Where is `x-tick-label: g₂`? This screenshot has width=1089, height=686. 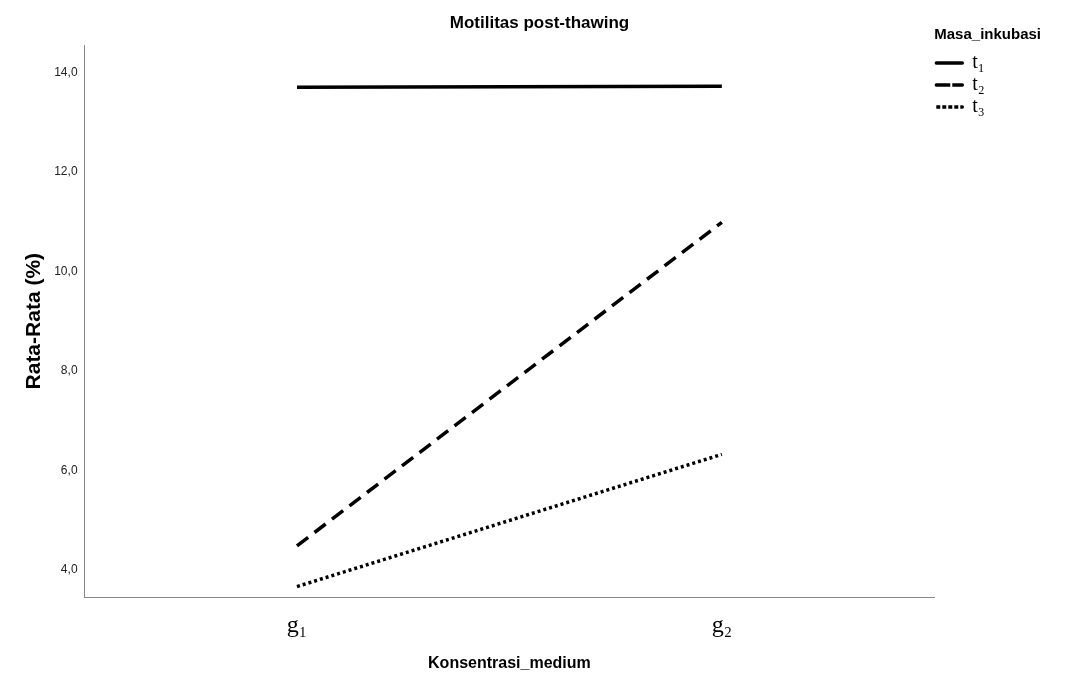 x-tick-label: g₂ is located at coordinates (722, 623).